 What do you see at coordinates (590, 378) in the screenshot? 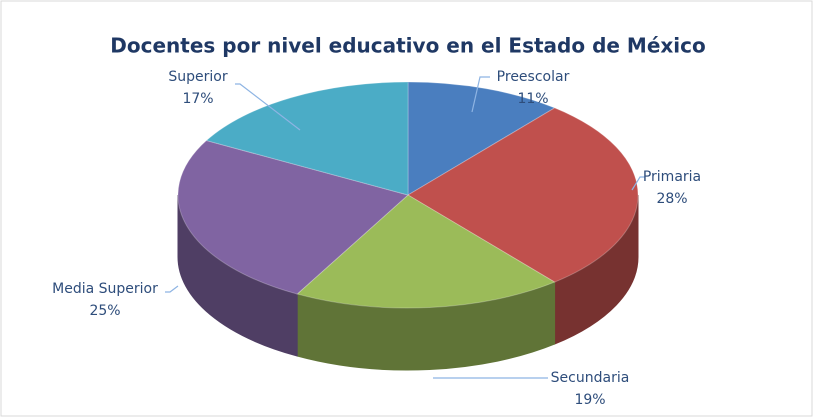
I see `slice-label: Secundaria` at bounding box center [590, 378].